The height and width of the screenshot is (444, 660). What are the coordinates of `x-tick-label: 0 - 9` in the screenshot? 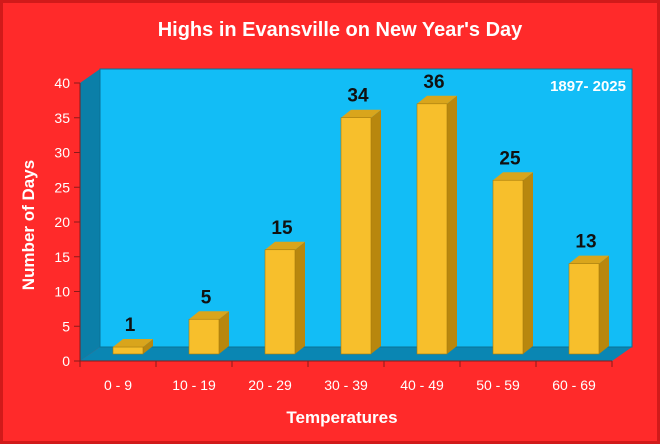 It's located at (118, 385).